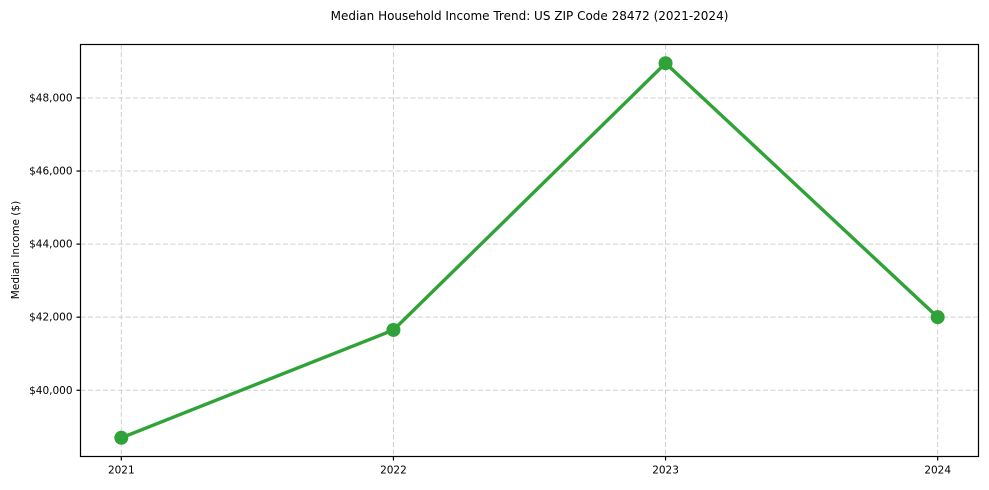 Image resolution: width=989 pixels, height=490 pixels. Describe the element at coordinates (665, 471) in the screenshot. I see `x-tick-label: 2023` at that location.